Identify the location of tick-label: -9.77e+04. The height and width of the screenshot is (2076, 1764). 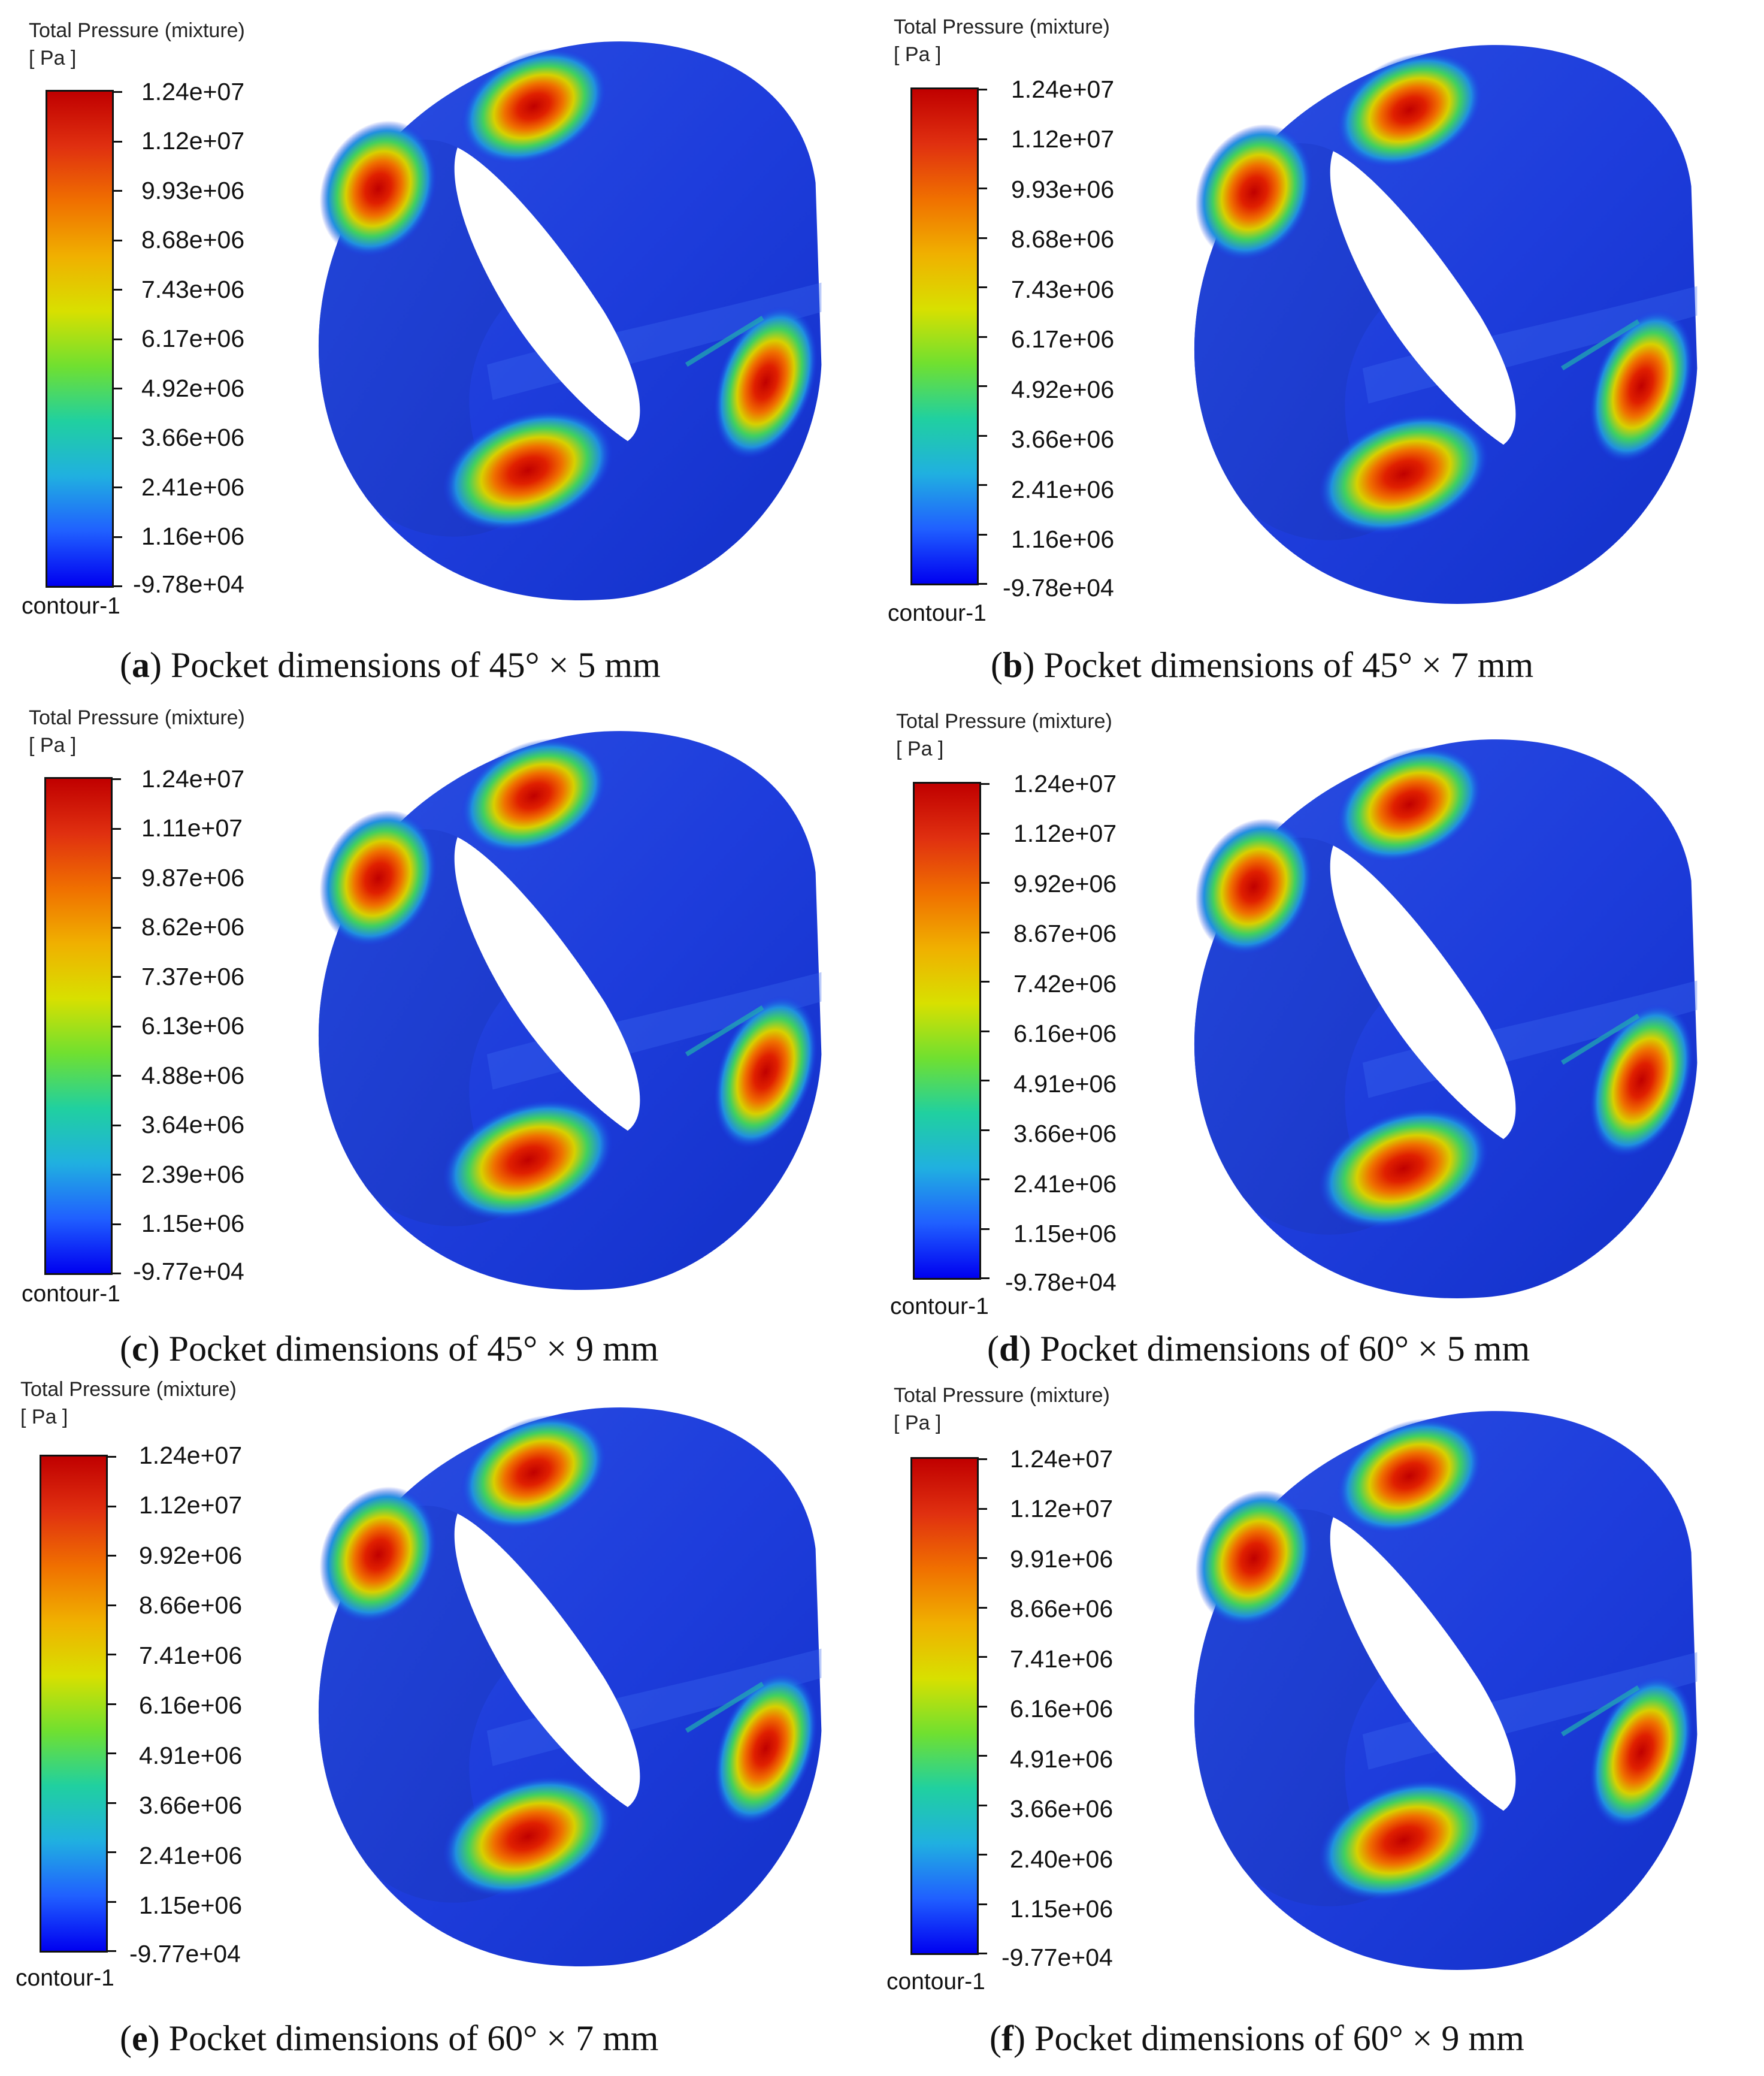
(1057, 1957).